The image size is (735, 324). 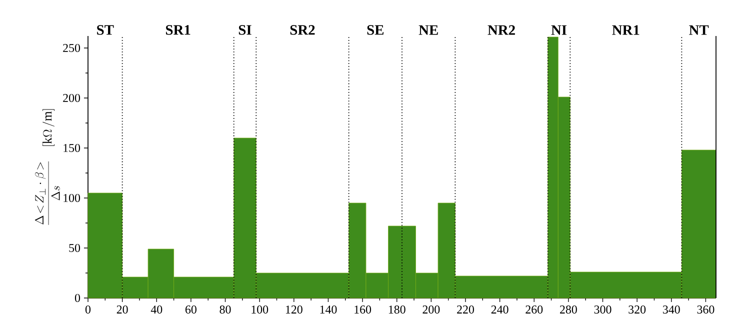 I want to click on x-tick-label: 100, so click(x=260, y=310).